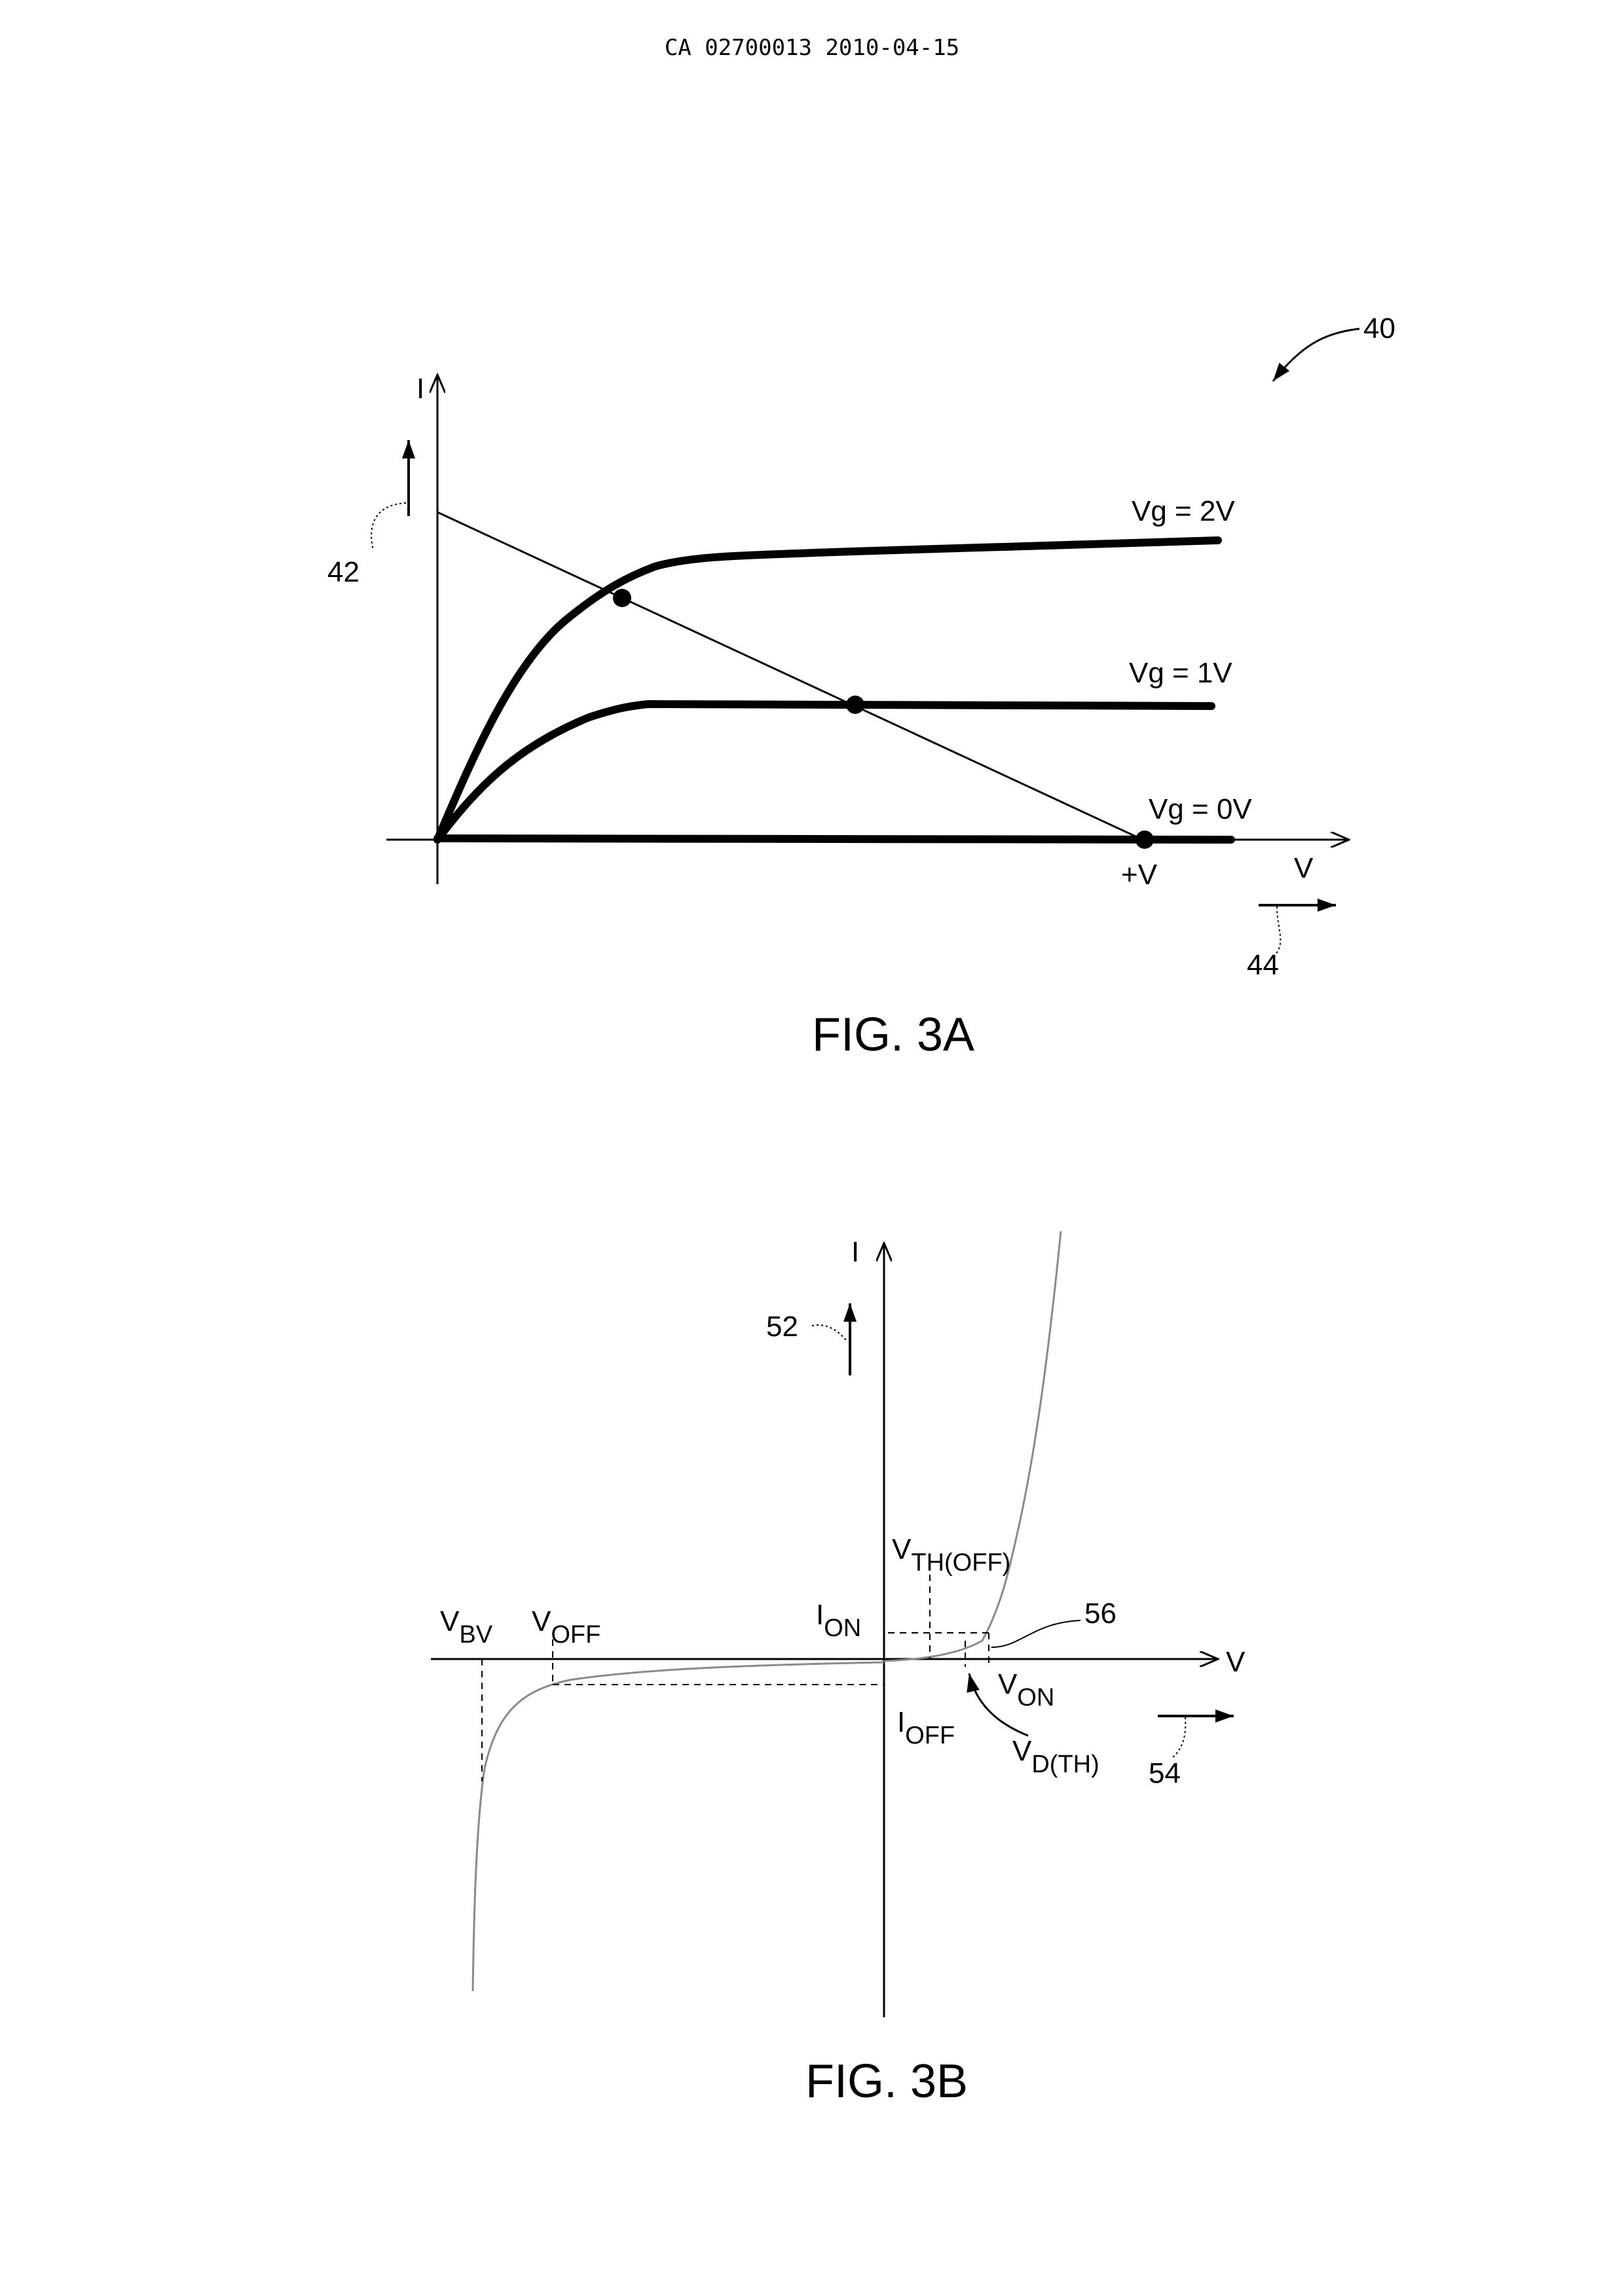  I want to click on fig3a-label-vg-0v: Vg = 0V, so click(1200, 809).